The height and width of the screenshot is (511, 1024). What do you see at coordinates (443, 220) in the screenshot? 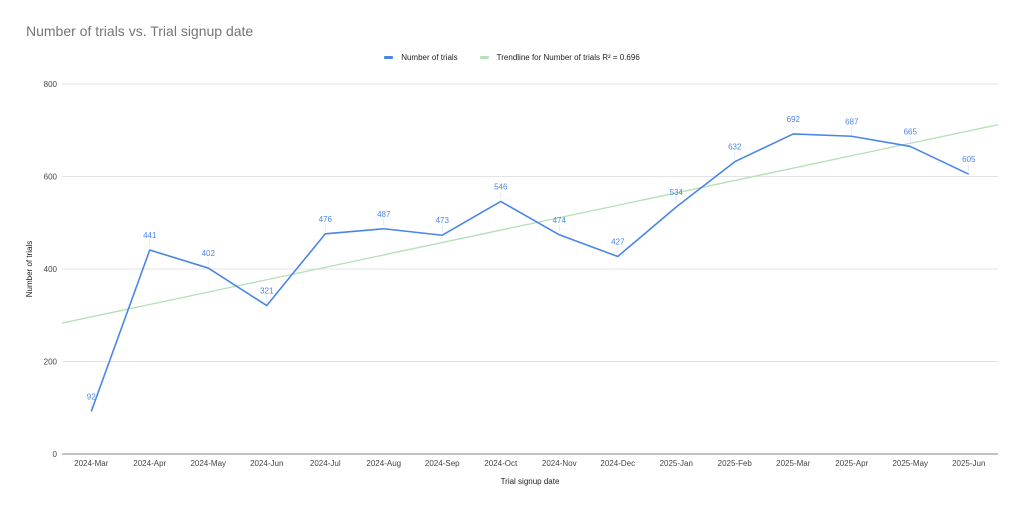
I see `data-label: 473` at bounding box center [443, 220].